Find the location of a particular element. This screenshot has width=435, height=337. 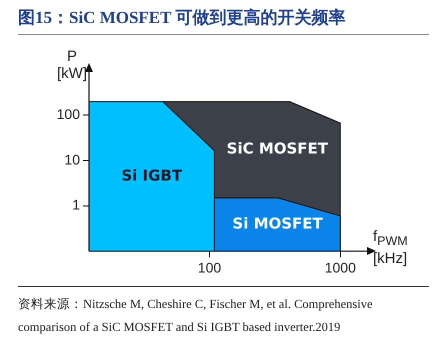

series-label: Si MOSFET is located at coordinates (278, 223).